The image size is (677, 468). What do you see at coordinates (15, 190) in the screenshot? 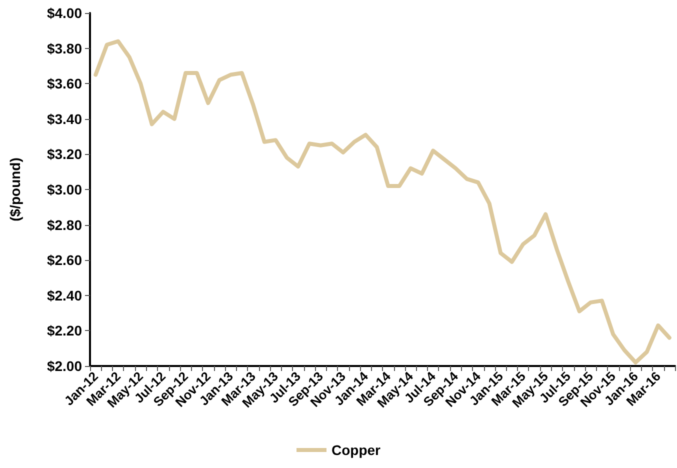
I see `y-axis-title: ($/pound)` at bounding box center [15, 190].